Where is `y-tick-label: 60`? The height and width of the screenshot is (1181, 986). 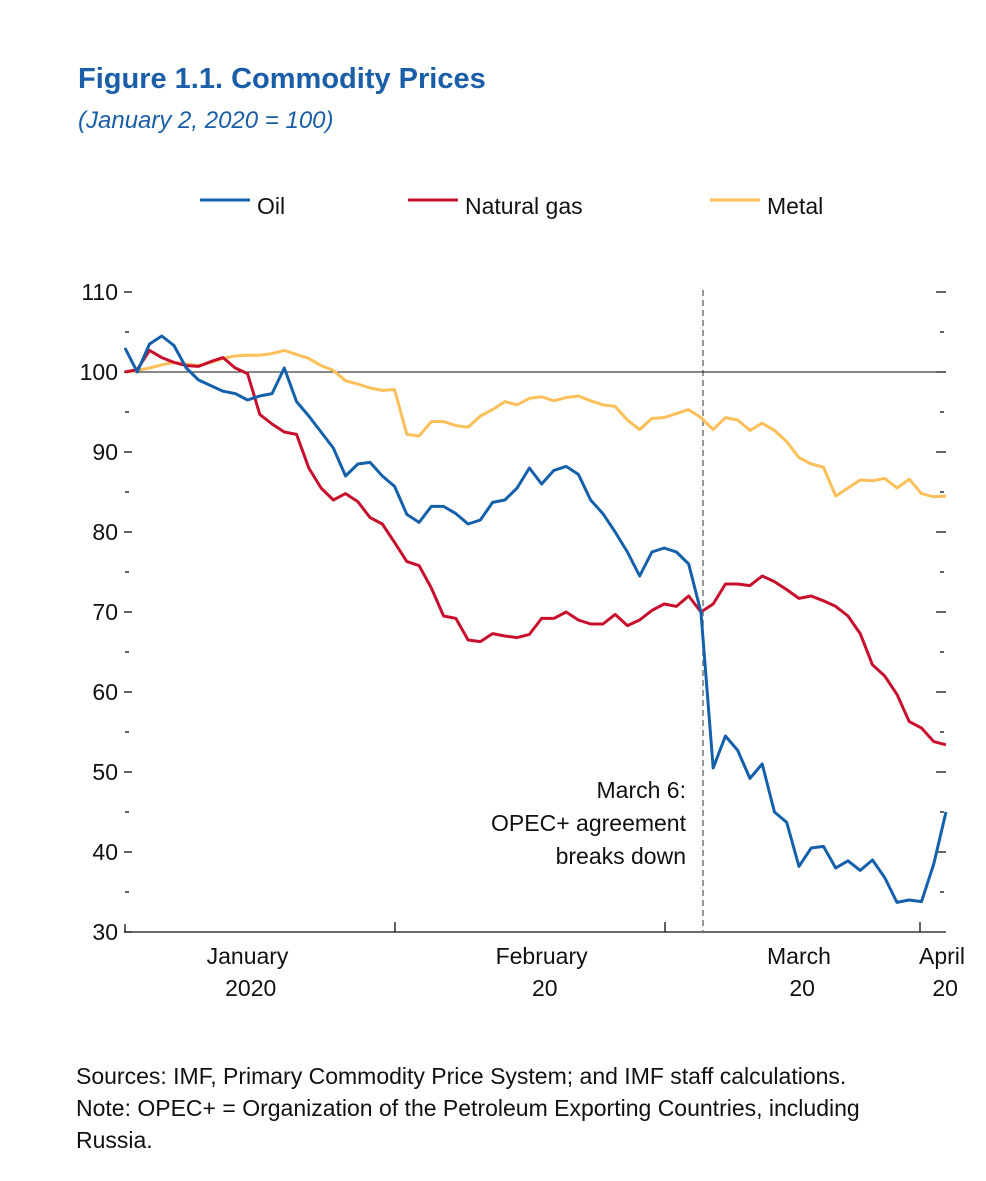 y-tick-label: 60 is located at coordinates (105, 692).